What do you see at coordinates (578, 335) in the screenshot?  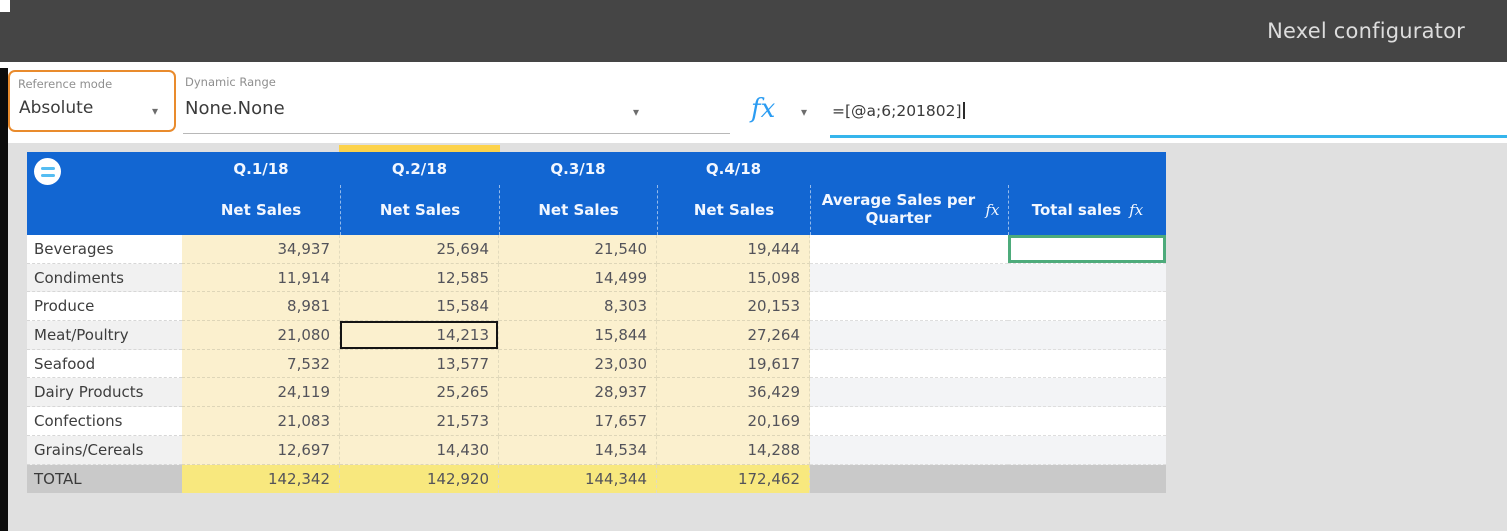 I see `net-sales-cell: 15,844` at bounding box center [578, 335].